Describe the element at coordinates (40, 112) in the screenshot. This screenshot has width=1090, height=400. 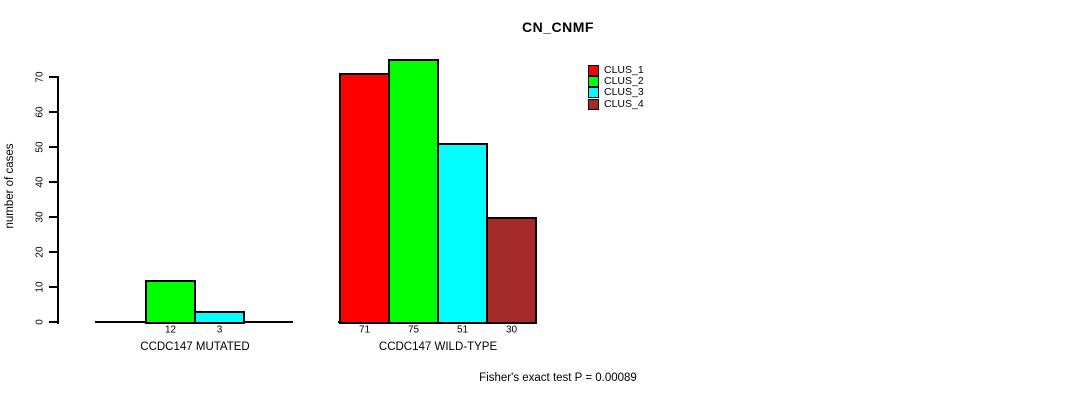
I see `y-tick-label: 60` at that location.